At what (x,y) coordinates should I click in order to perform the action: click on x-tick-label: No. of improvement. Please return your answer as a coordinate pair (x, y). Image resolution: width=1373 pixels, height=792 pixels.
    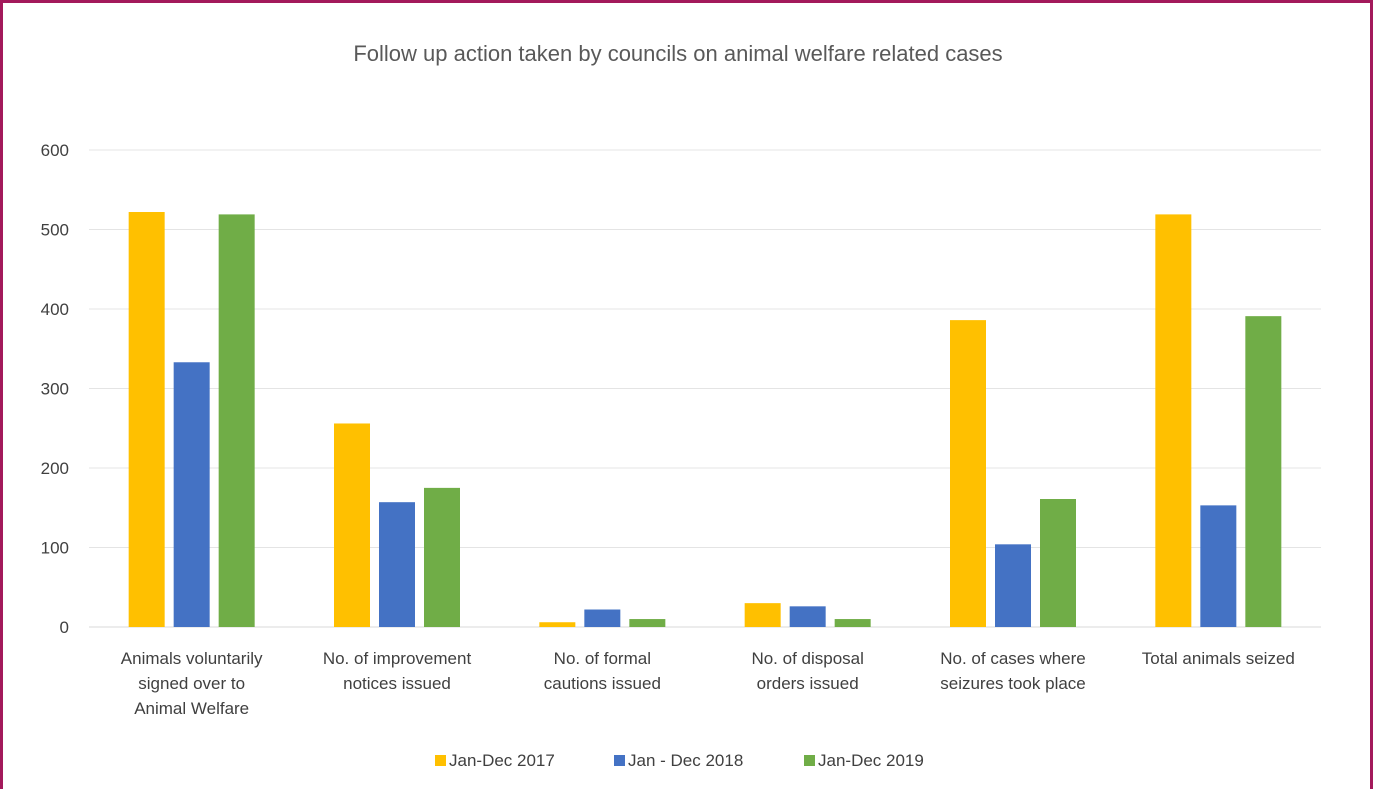
    Looking at the image, I should click on (397, 658).